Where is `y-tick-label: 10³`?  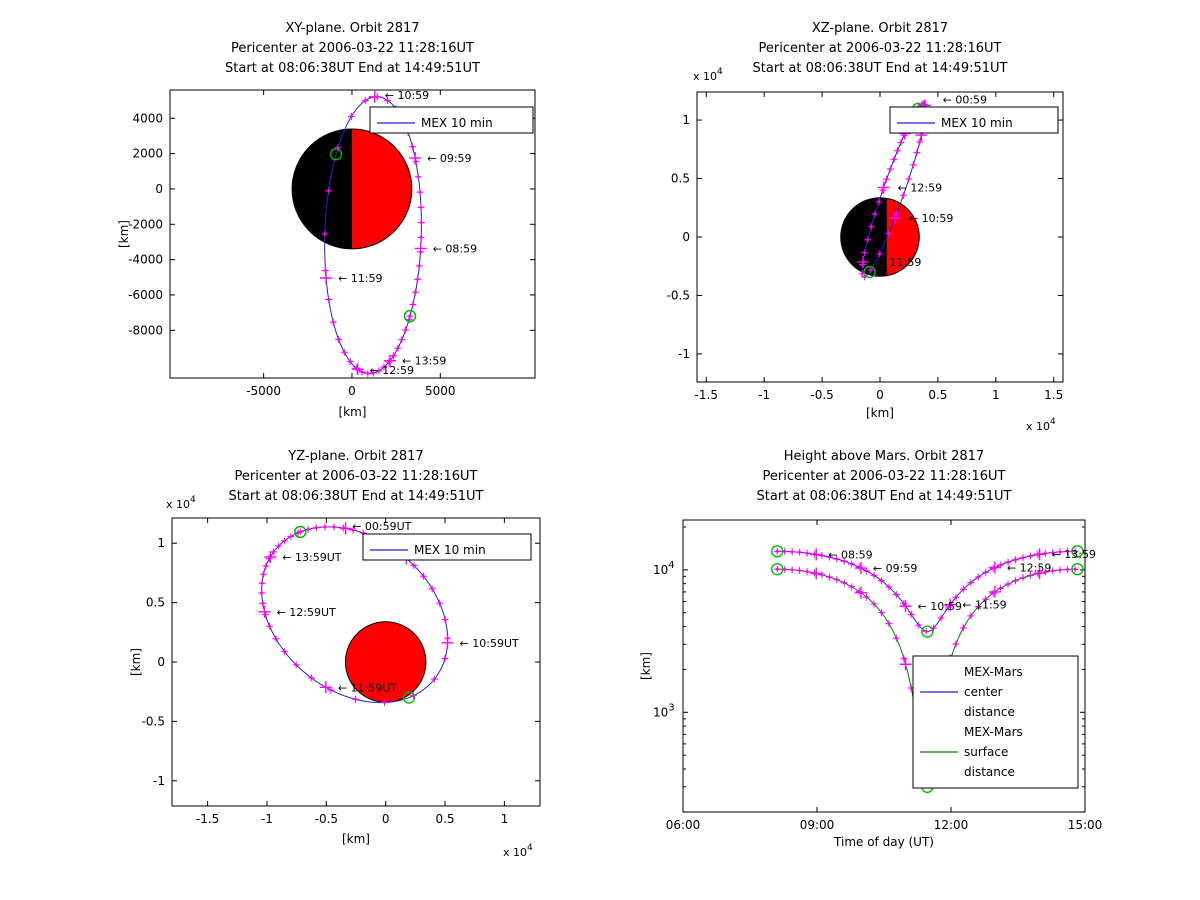 y-tick-label: 10³ is located at coordinates (664, 710).